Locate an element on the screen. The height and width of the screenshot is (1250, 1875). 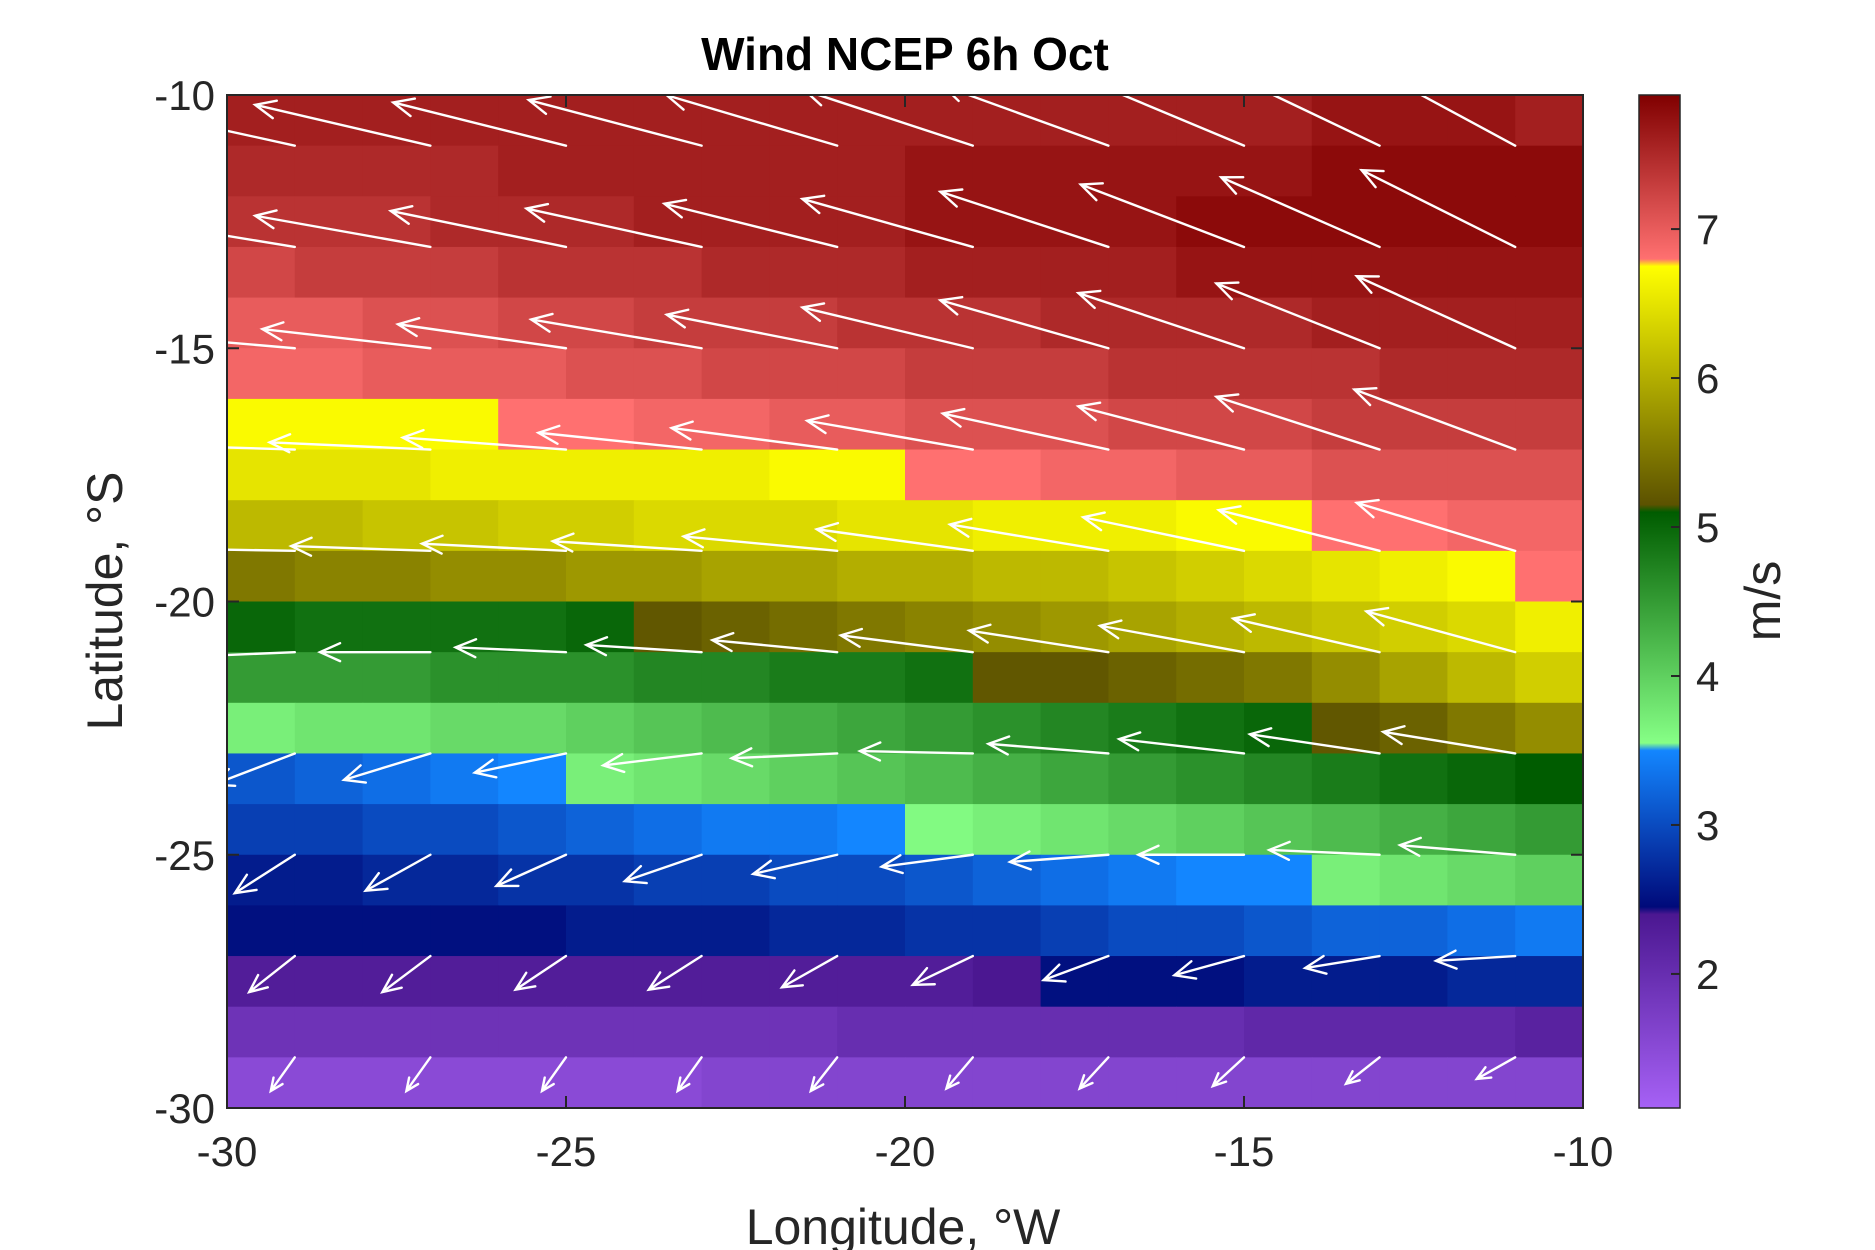
x-tick-label: -30 is located at coordinates (227, 1151).